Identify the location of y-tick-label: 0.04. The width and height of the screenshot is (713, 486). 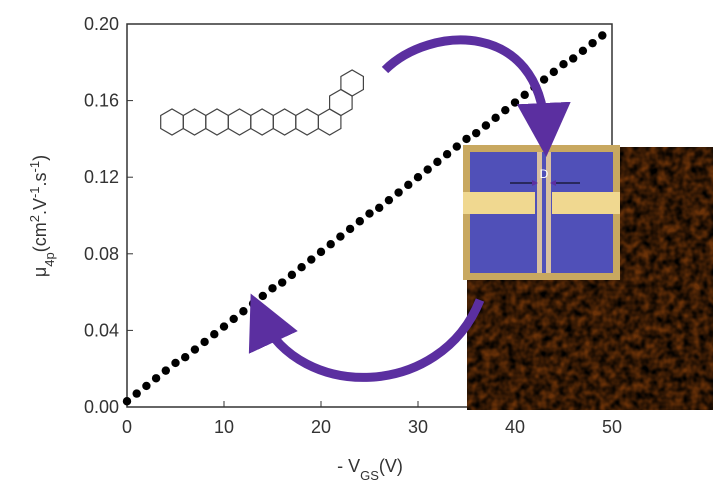
(101, 330).